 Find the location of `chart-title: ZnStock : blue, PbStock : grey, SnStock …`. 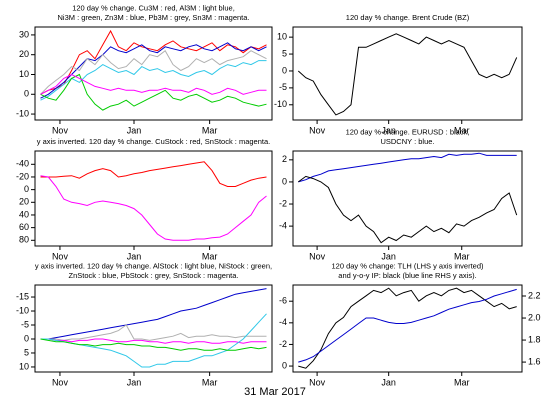

chart-title: ZnStock : blue, PbStock : grey, SnStock … is located at coordinates (154, 275).